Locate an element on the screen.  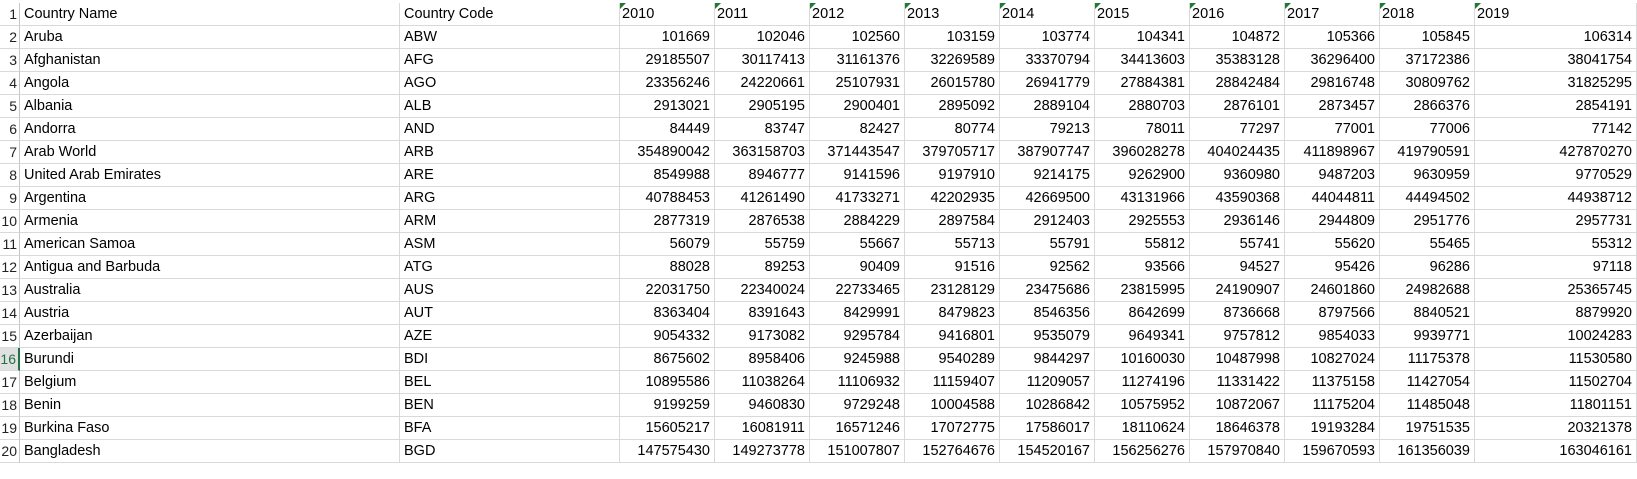
value-cell: 19193284 is located at coordinates (1332, 428).